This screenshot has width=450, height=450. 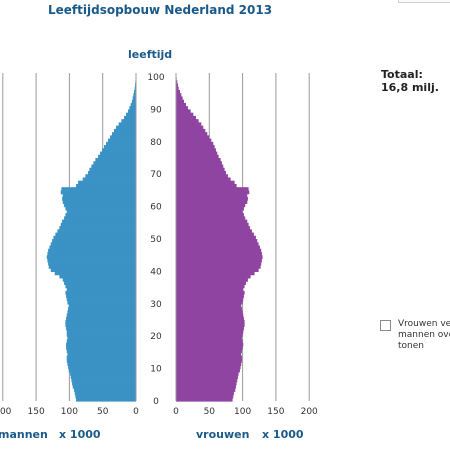 I want to click on x-tick-label-mannen: 200, so click(x=6, y=412).